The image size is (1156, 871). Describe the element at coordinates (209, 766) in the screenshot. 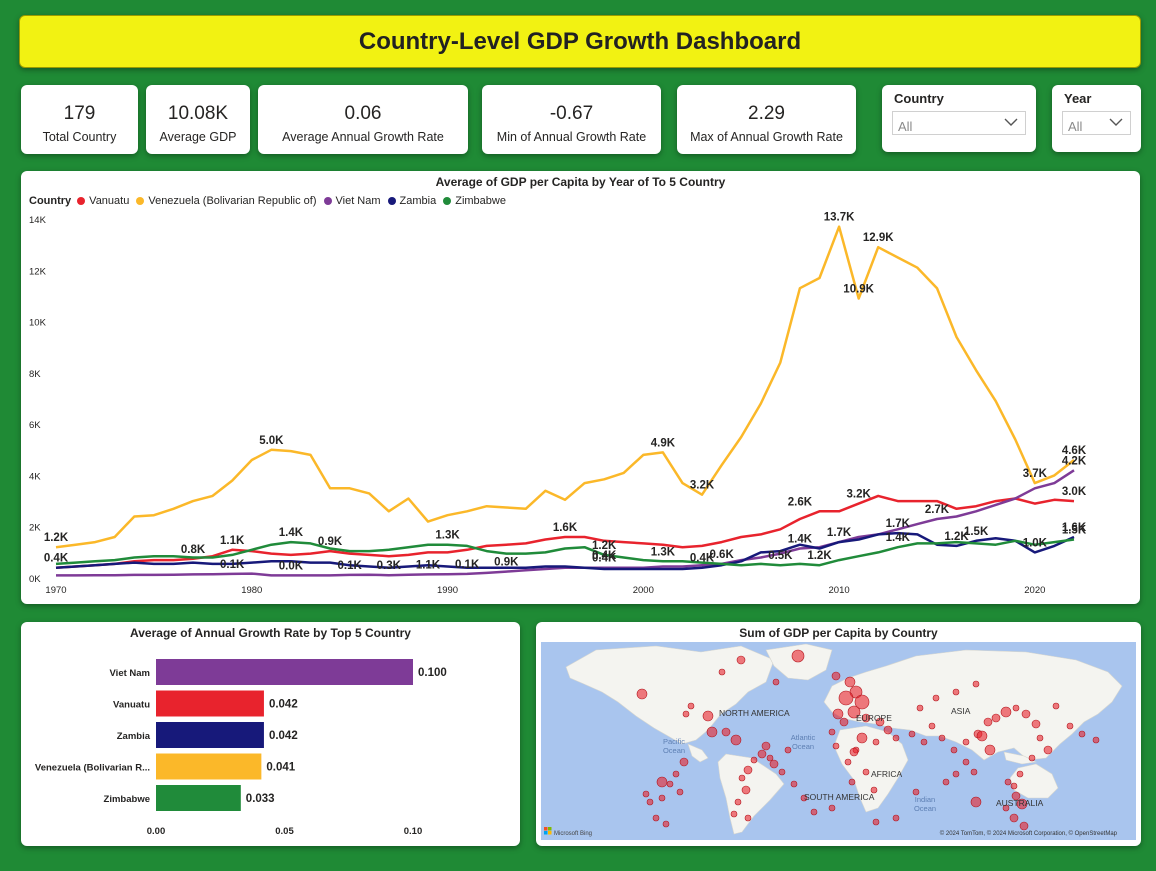

I see `bar-venezuela-bolivarian-r` at that location.